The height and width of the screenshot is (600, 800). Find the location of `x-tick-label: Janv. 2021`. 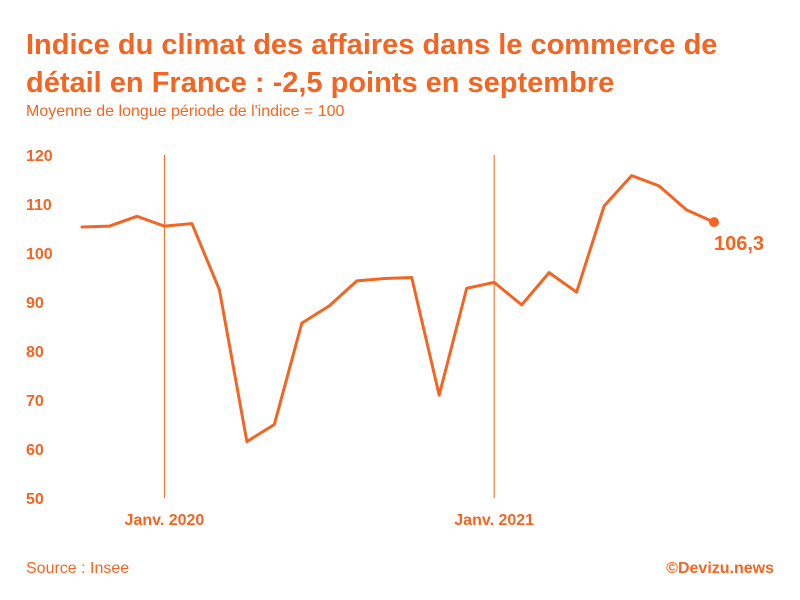

x-tick-label: Janv. 2021 is located at coordinates (494, 520).